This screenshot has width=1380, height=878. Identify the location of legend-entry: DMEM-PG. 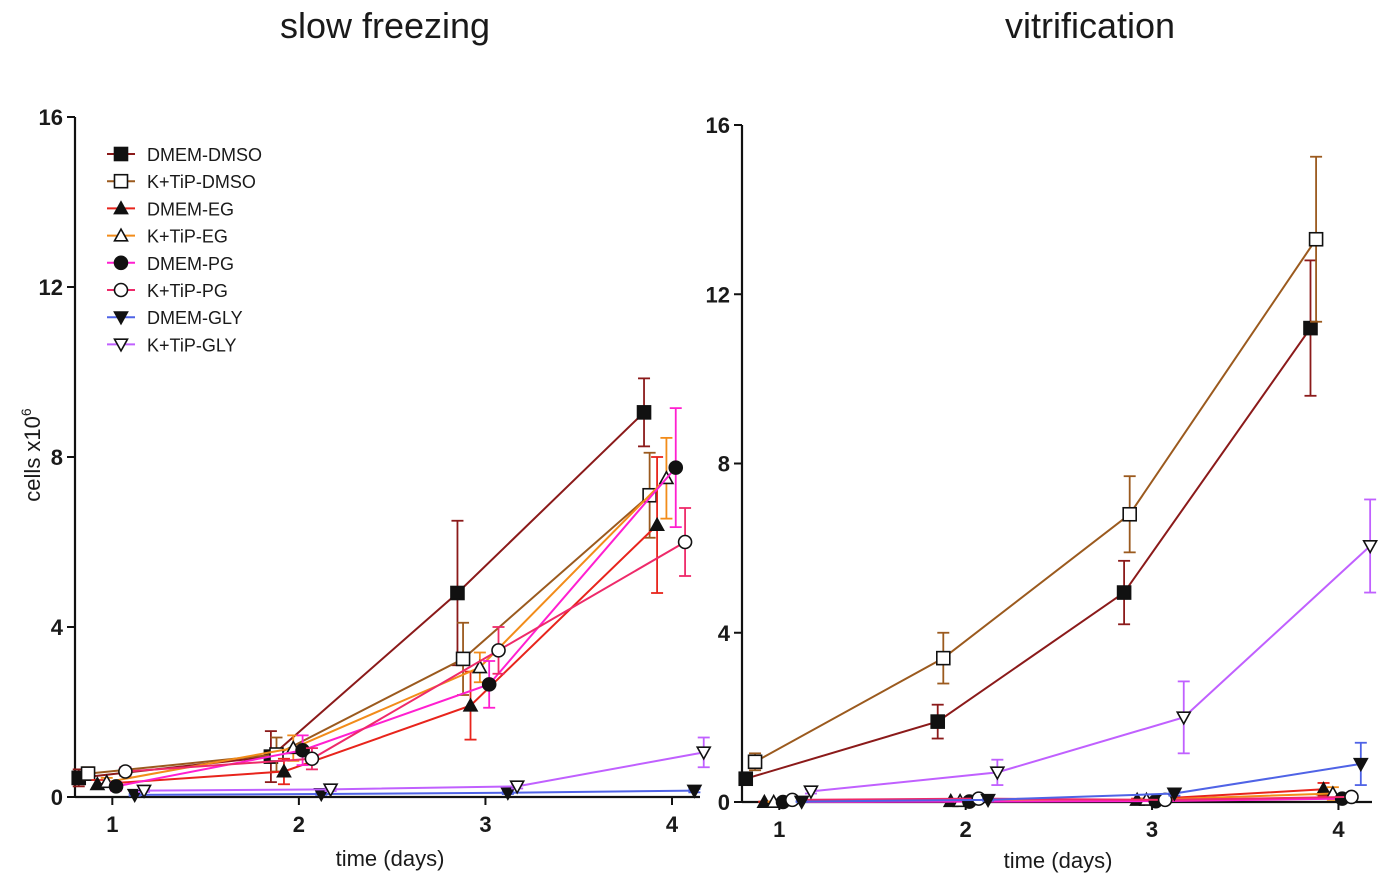
(170, 264).